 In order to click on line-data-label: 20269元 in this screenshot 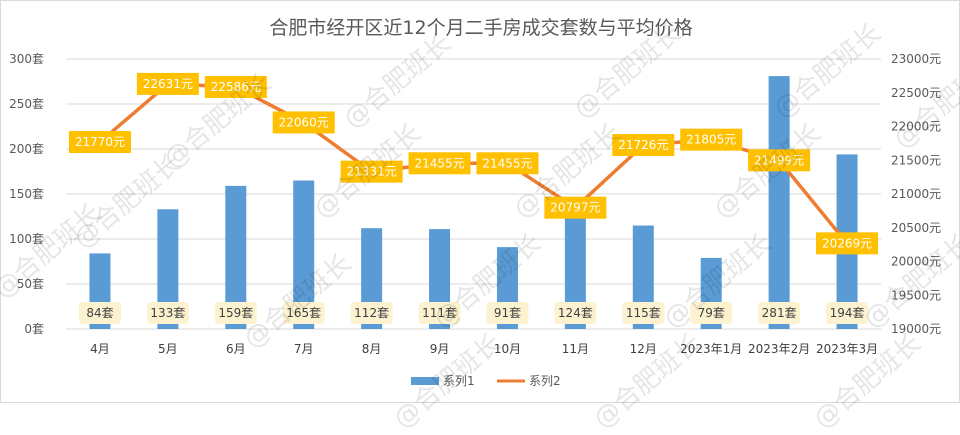, I will do `click(847, 243)`.